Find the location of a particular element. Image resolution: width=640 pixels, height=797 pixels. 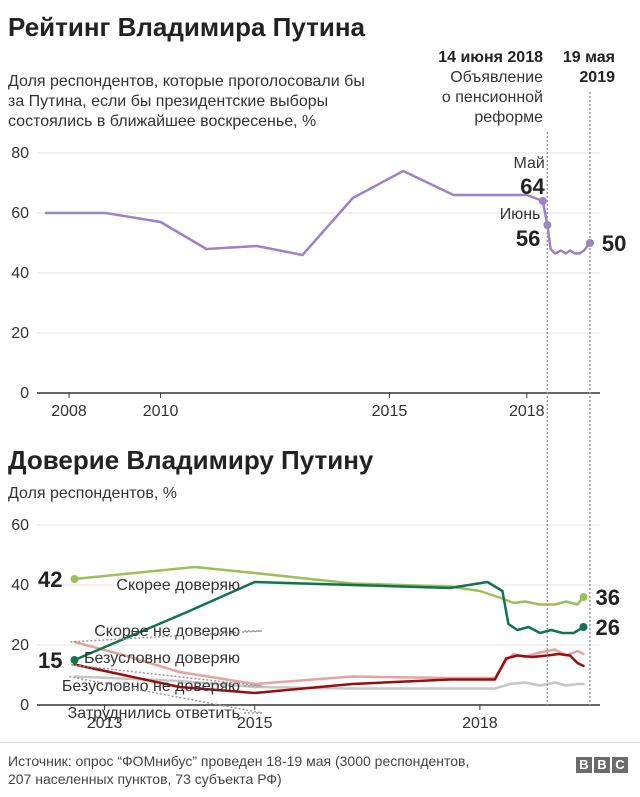

value-definitely-trust-start: 15 is located at coordinates (50, 660).